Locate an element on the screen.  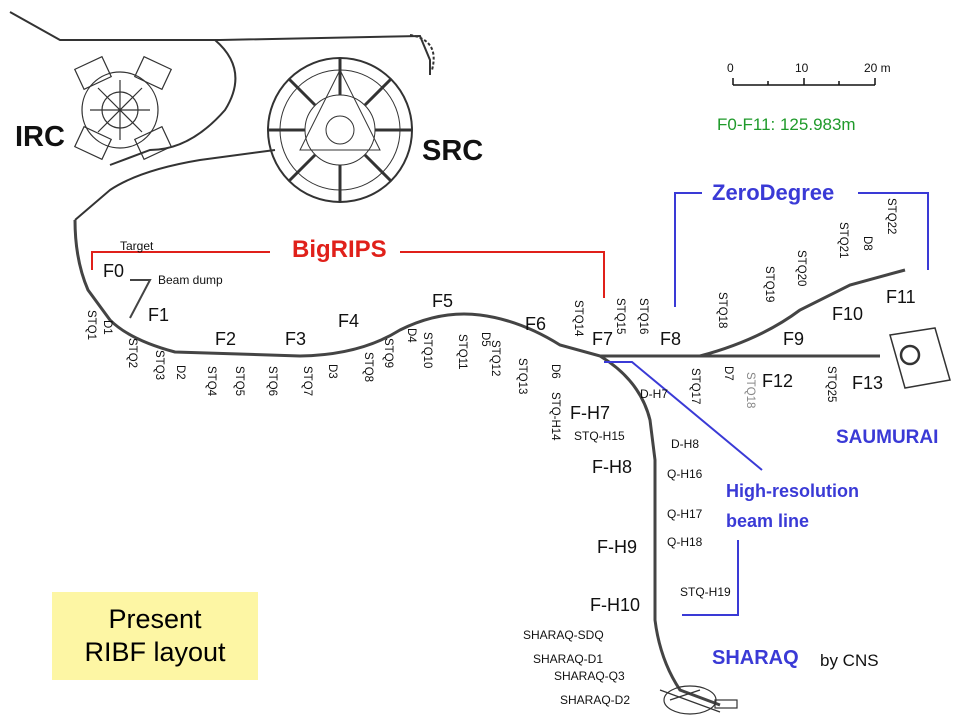
title-line2: RIBF layout is located at coordinates (155, 652).